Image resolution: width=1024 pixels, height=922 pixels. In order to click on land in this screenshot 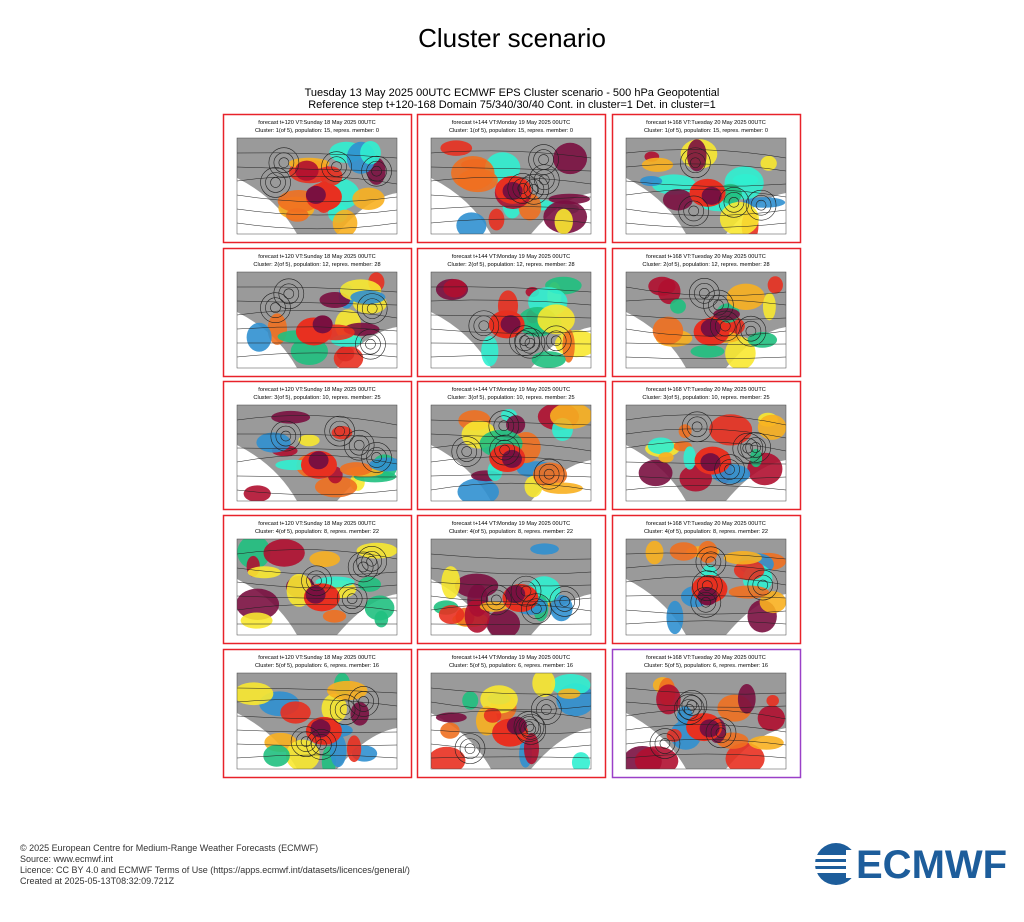, I will do `click(656, 340)`.